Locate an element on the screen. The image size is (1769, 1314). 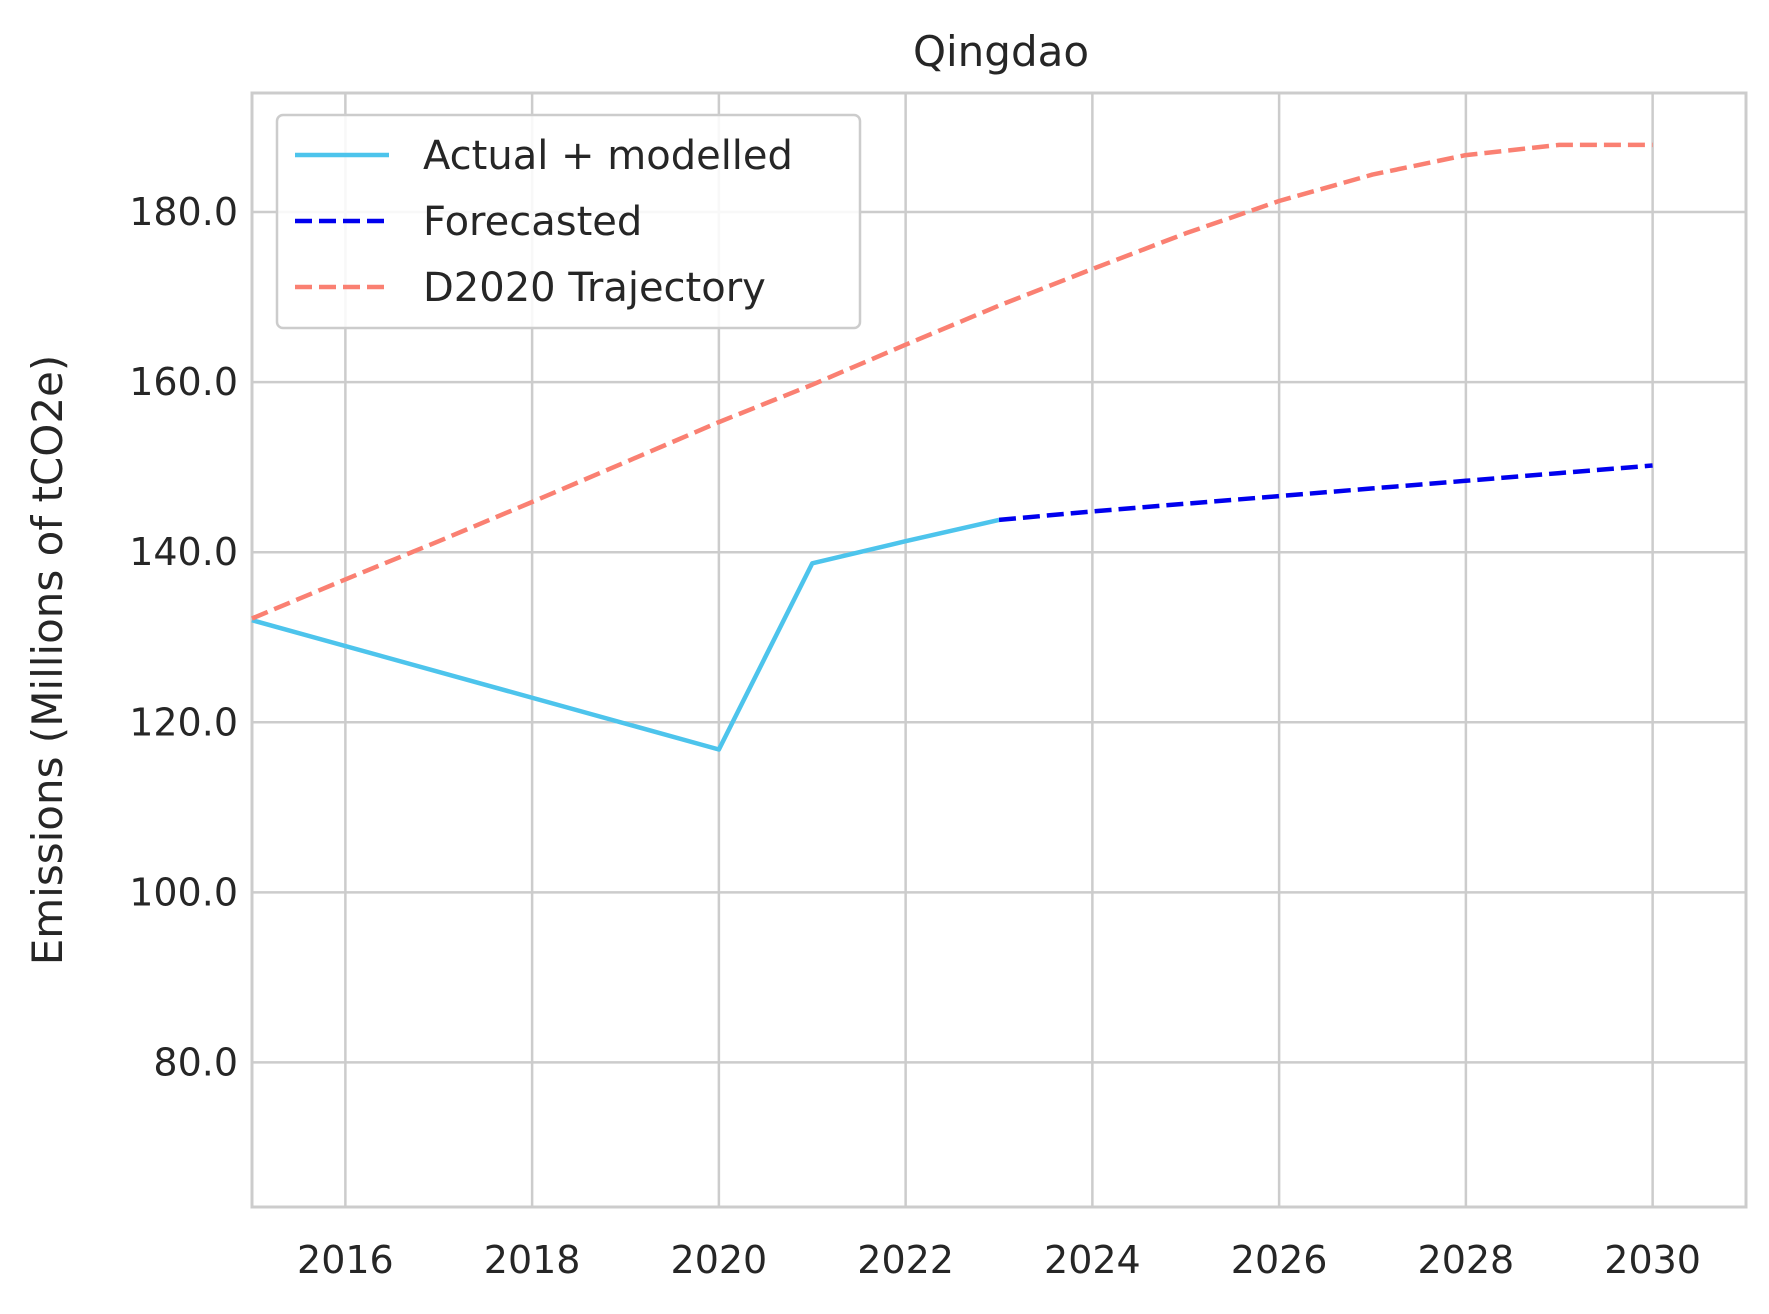
y-tick-labels: 80.0 100.0 120.0 140.0 160.0 180.0 is located at coordinates (183, 637).